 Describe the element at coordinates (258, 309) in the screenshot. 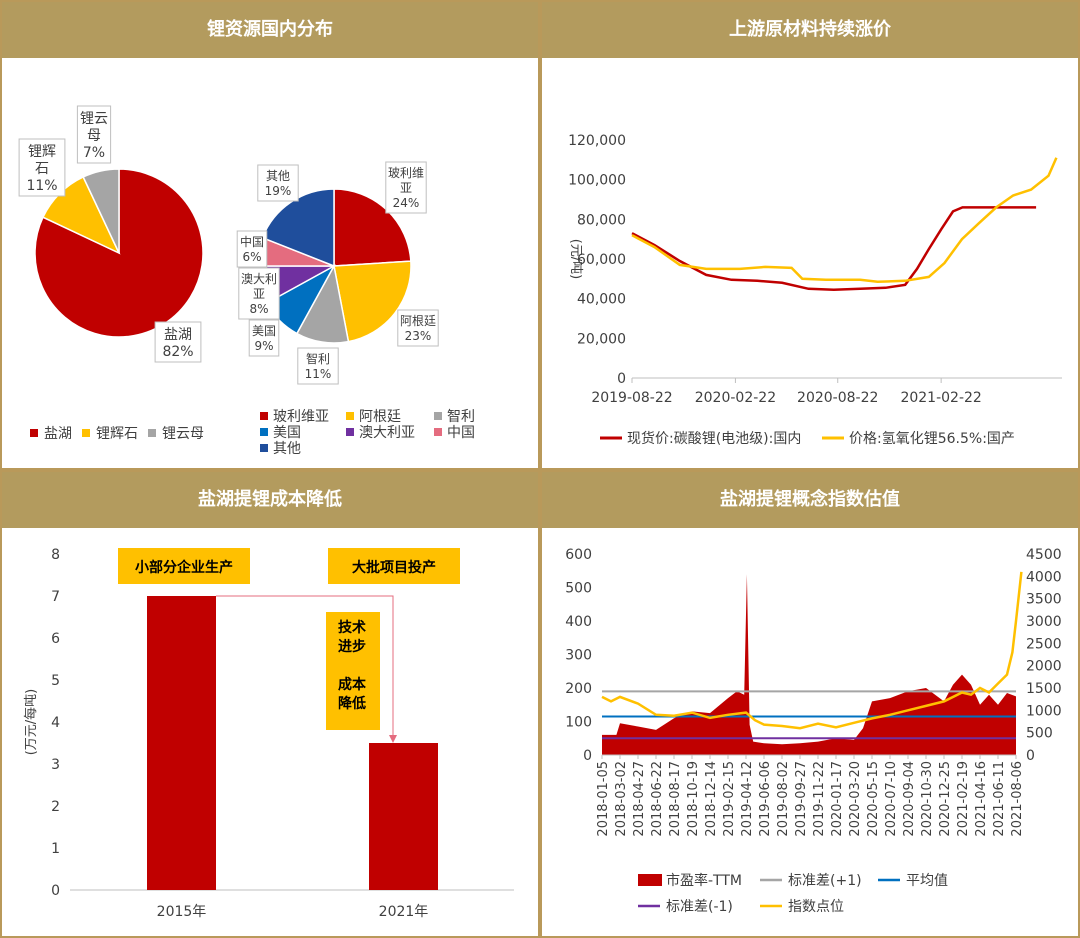

I see `pie-label-澳大利亚-text: 8%` at that location.